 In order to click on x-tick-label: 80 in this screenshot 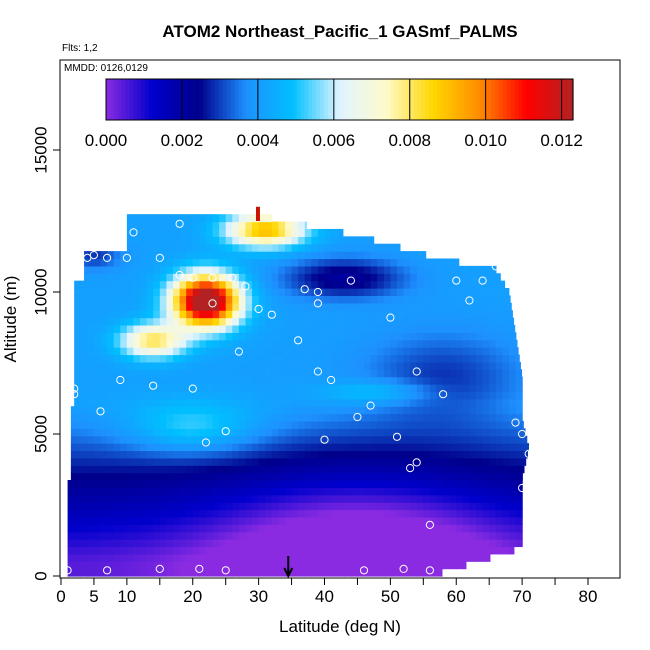, I will do `click(588, 596)`.